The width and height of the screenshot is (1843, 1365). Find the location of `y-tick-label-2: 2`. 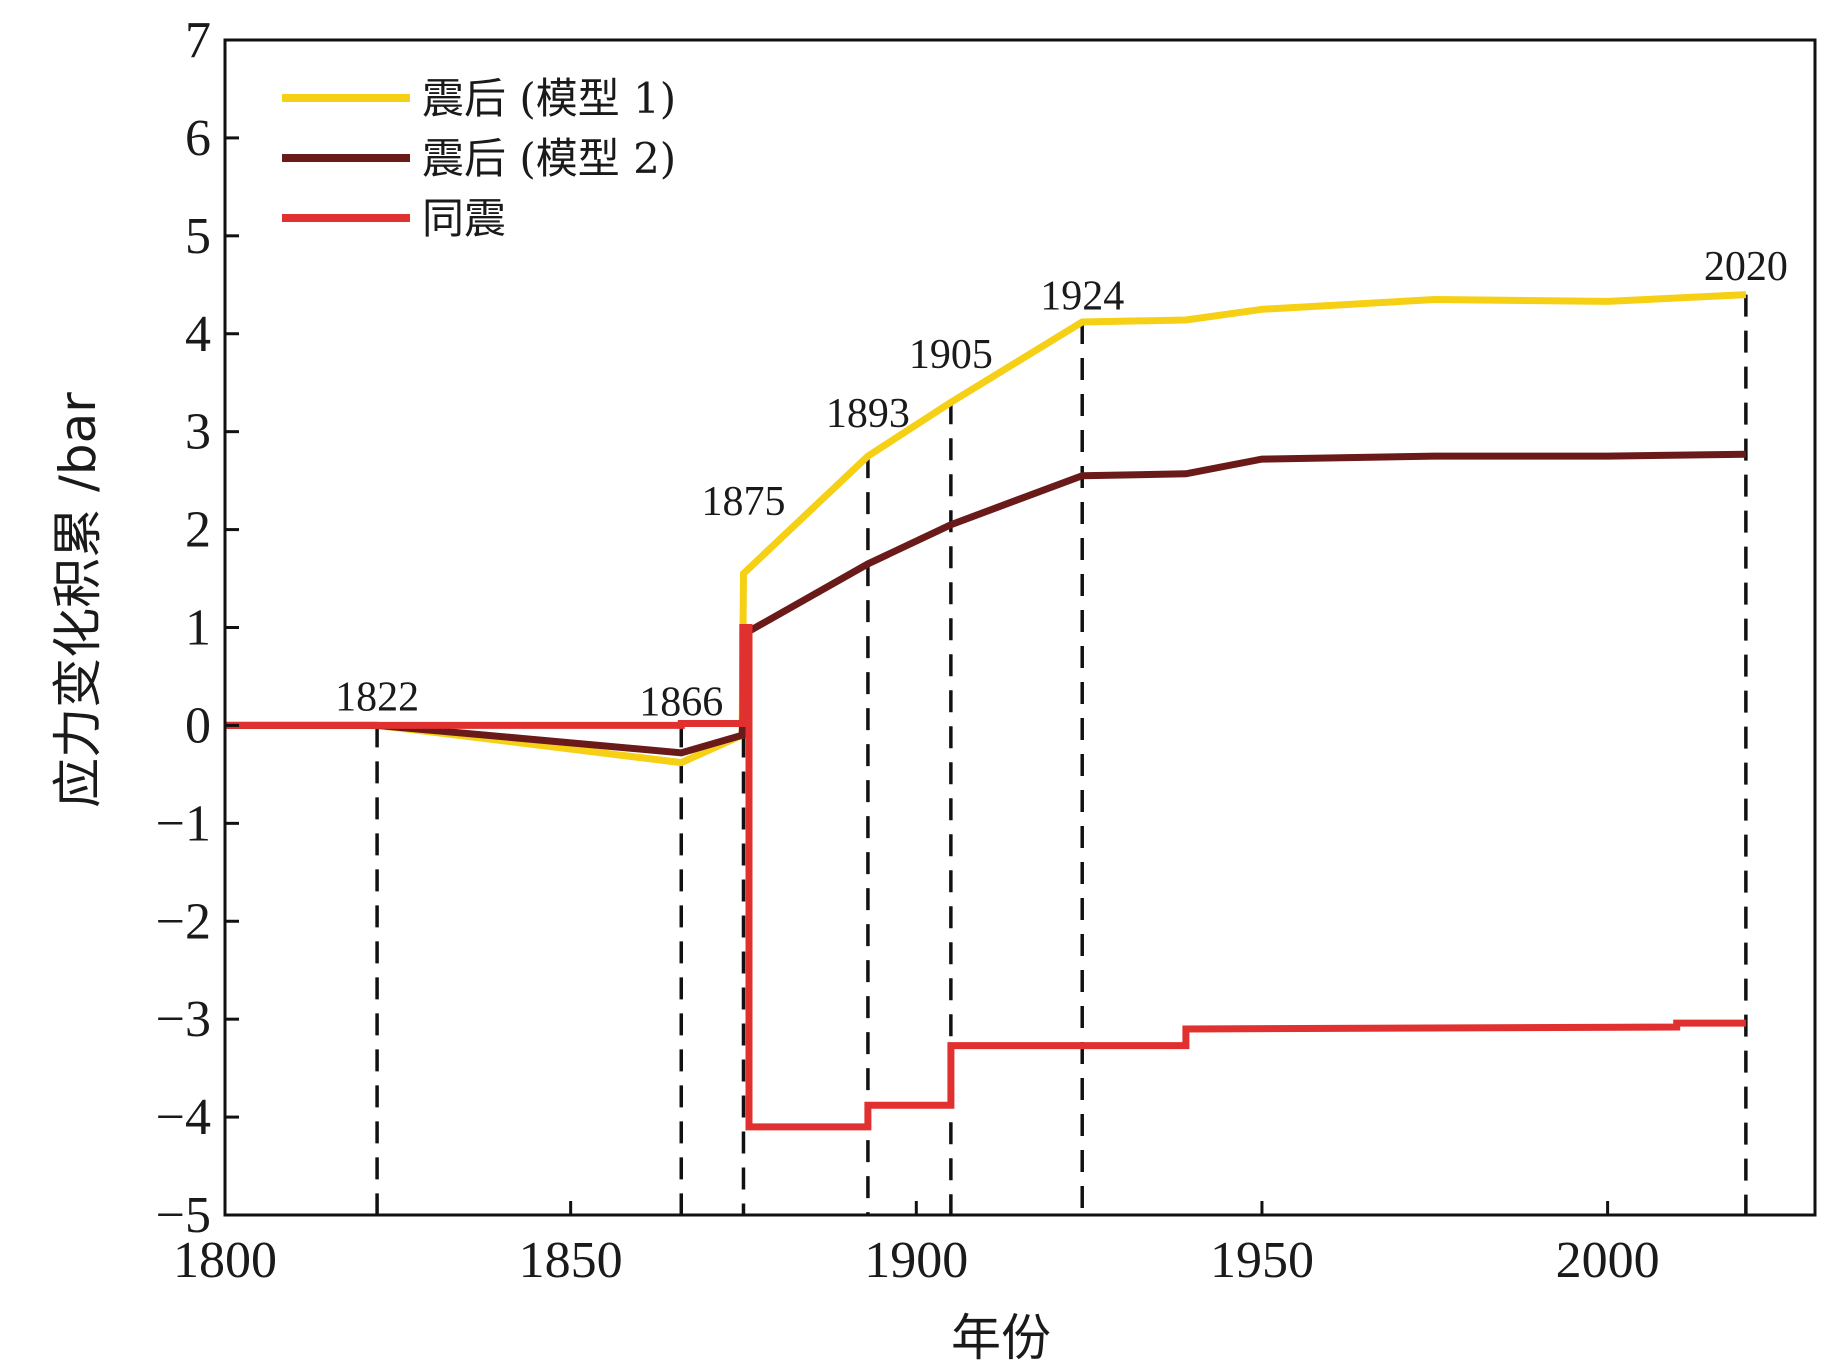

y-tick-label-2: 2 is located at coordinates (198, 530).